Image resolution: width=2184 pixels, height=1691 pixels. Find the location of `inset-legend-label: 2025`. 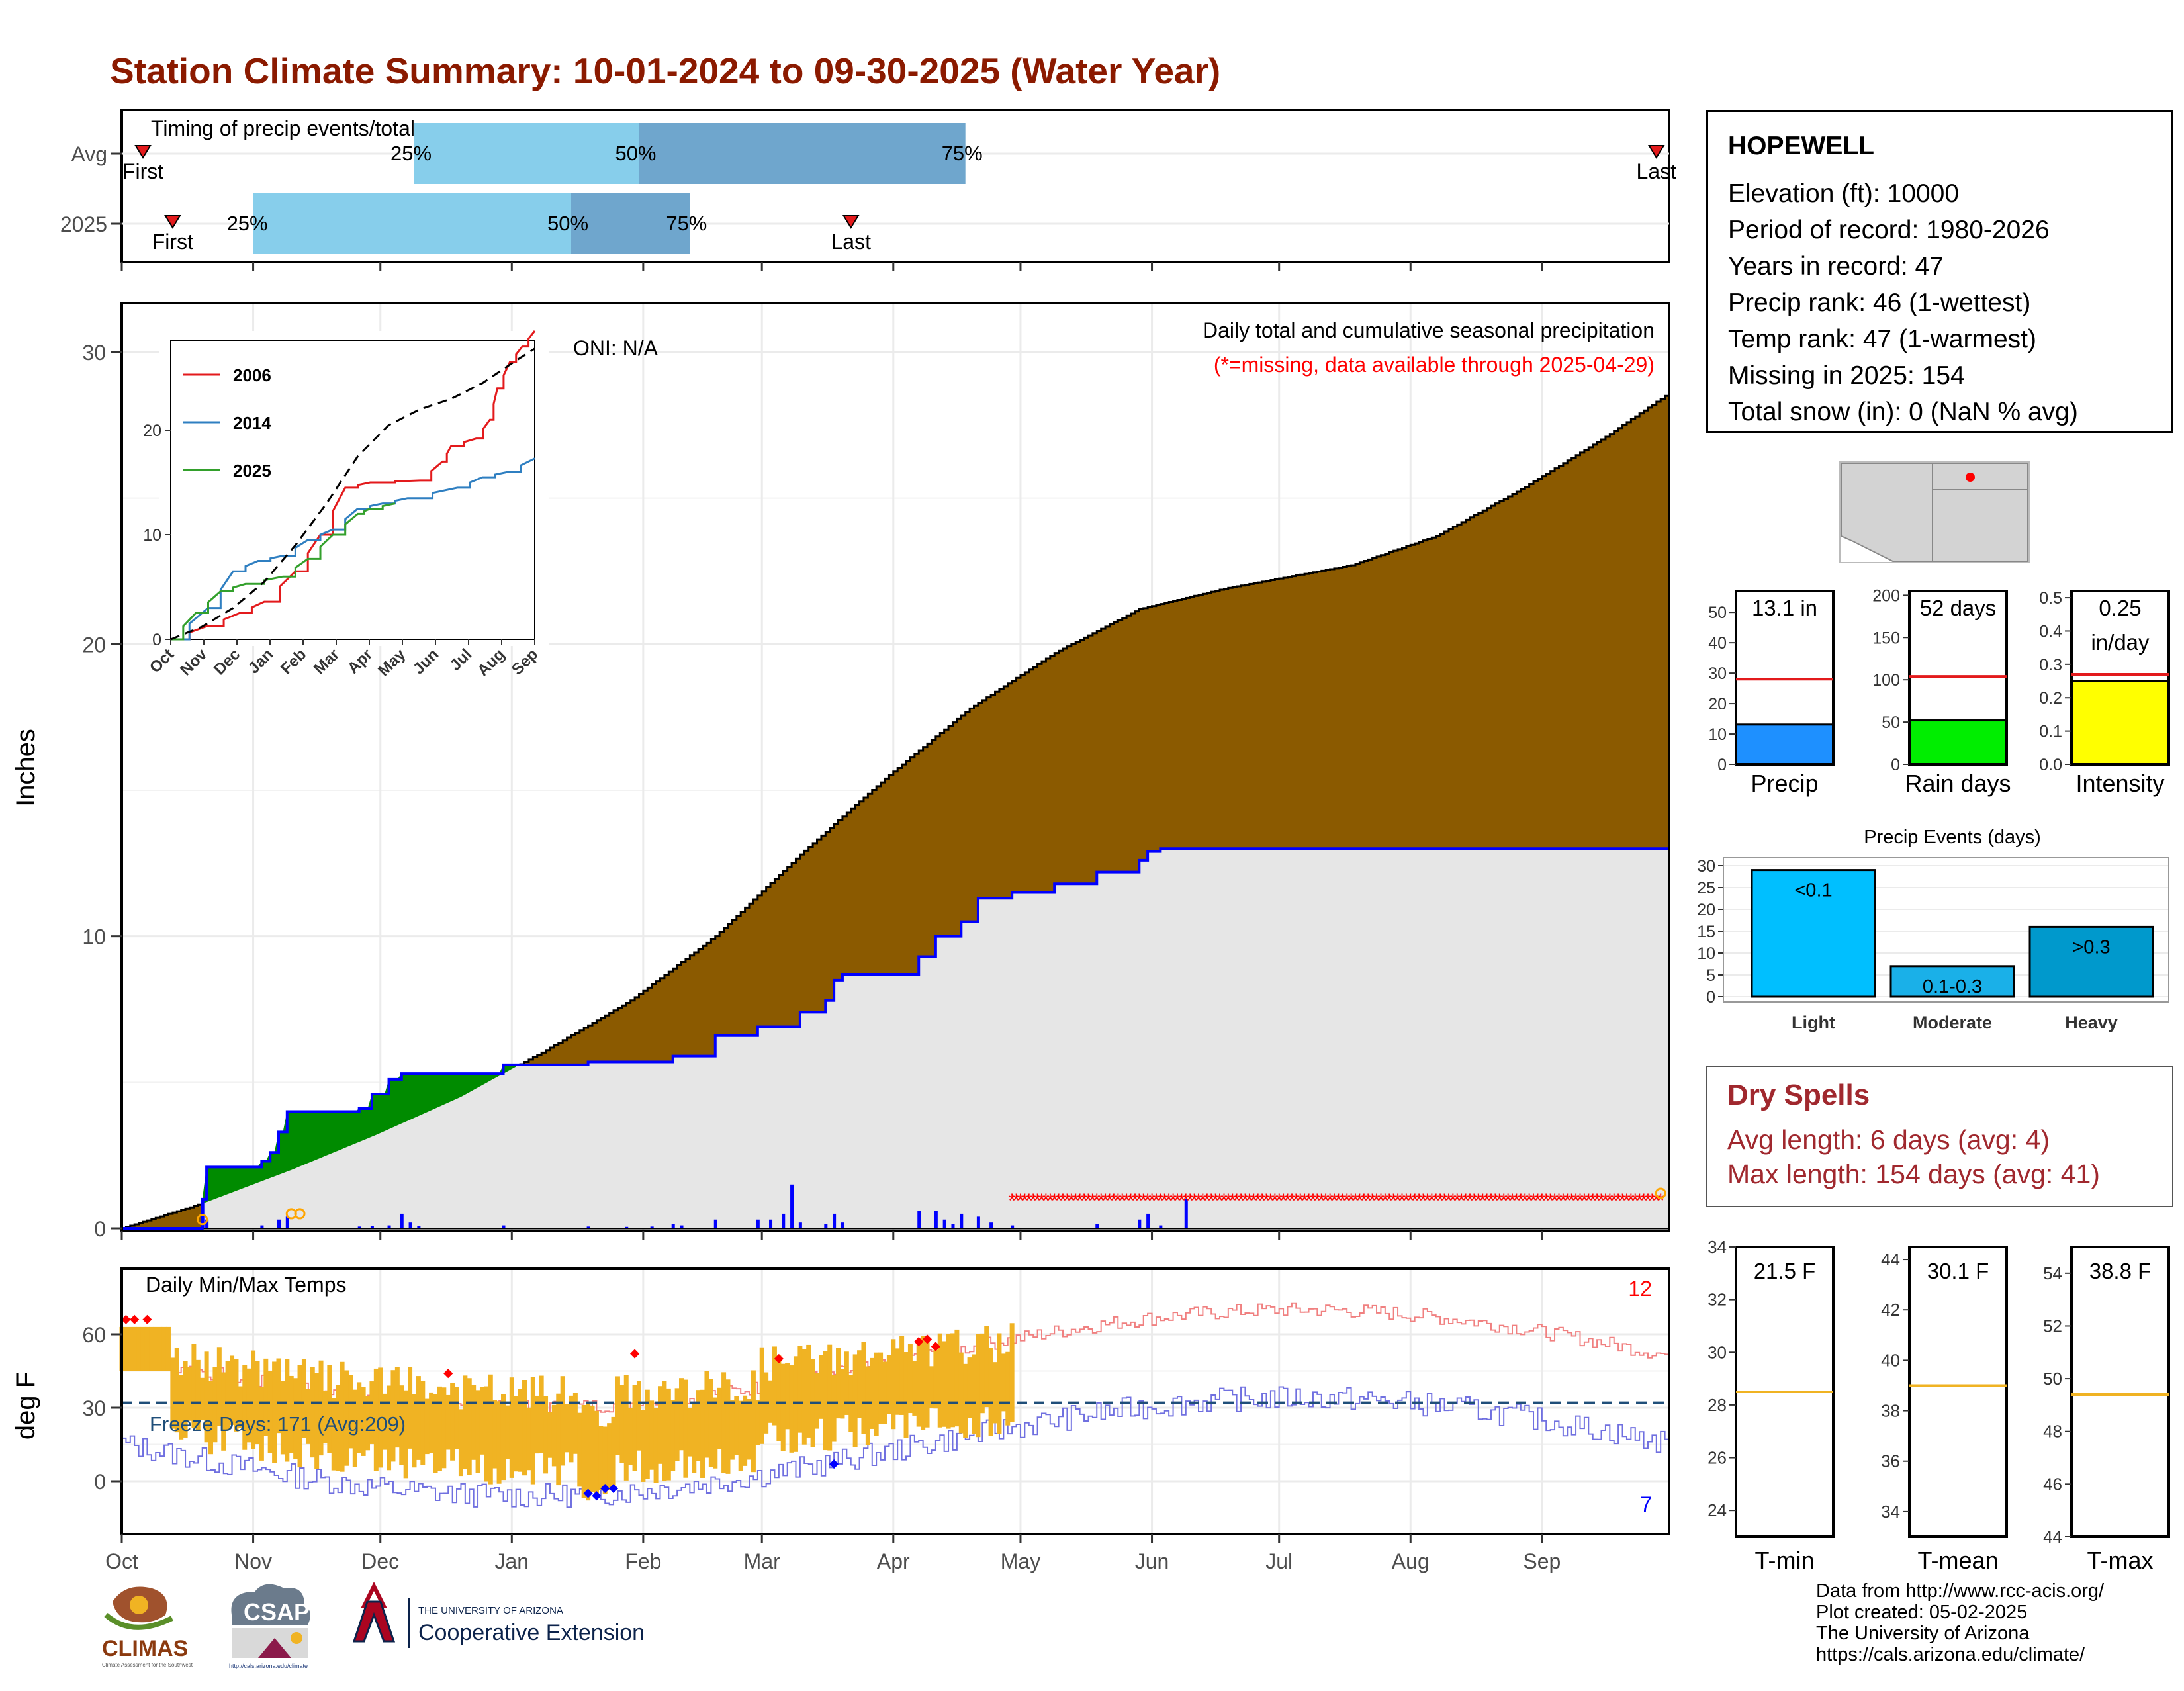

inset-legend-label: 2025 is located at coordinates (252, 471).